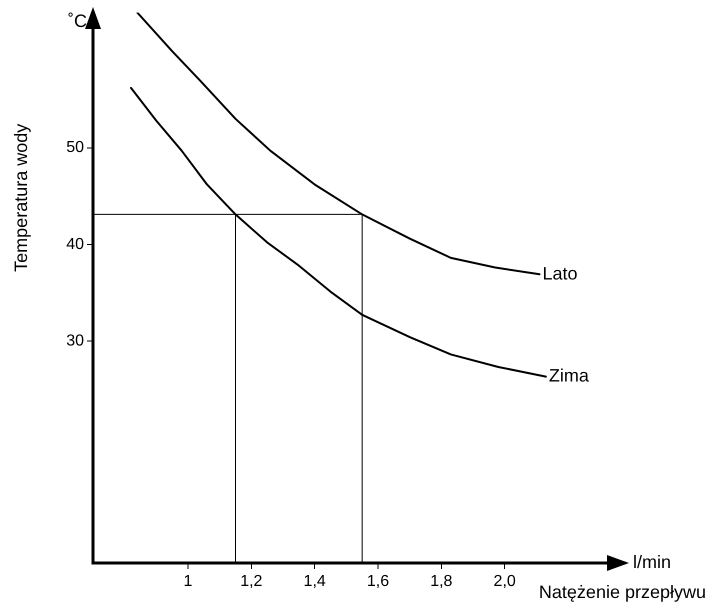 This screenshot has width=708, height=605. I want to click on x-tick-label: 1,6, so click(378, 581).